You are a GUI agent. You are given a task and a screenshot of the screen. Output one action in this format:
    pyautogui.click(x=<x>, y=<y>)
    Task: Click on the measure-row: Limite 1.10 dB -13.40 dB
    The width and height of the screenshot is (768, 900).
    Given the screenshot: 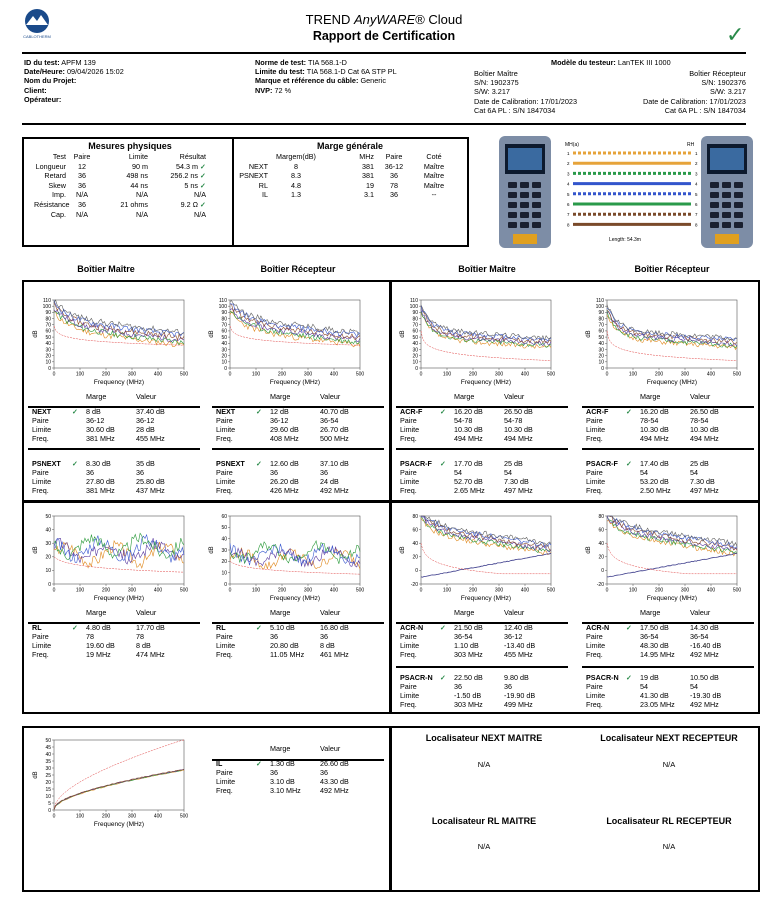 What is the action you would take?
    pyautogui.click(x=467, y=645)
    